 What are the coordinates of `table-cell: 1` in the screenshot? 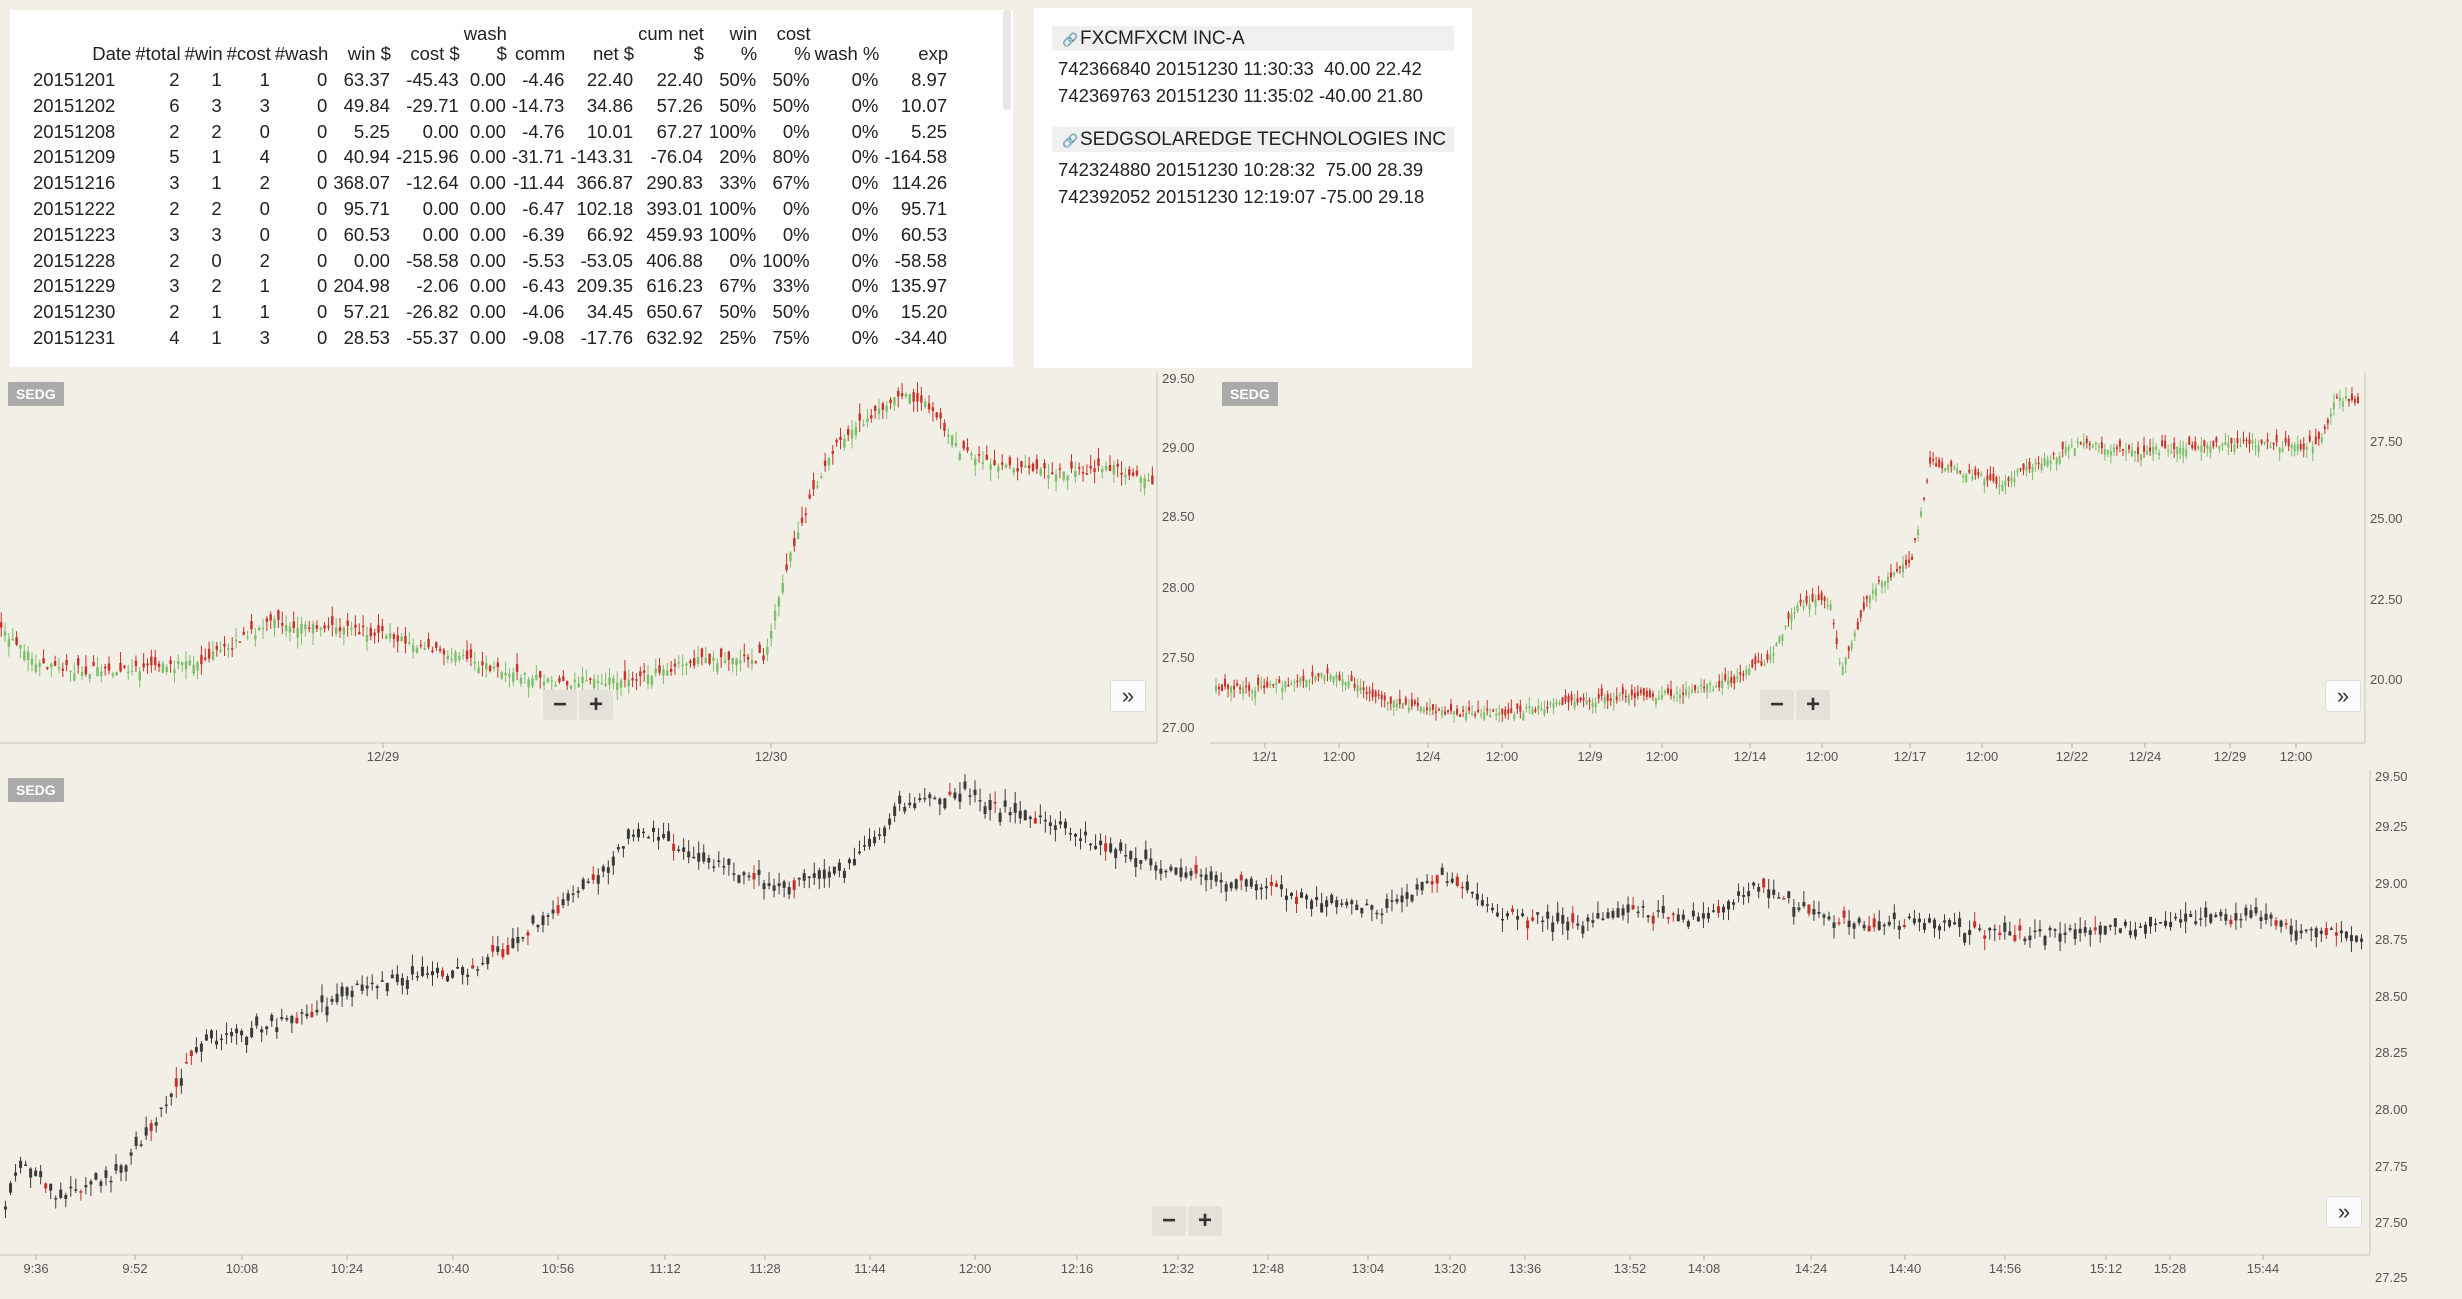 It's located at (216, 157).